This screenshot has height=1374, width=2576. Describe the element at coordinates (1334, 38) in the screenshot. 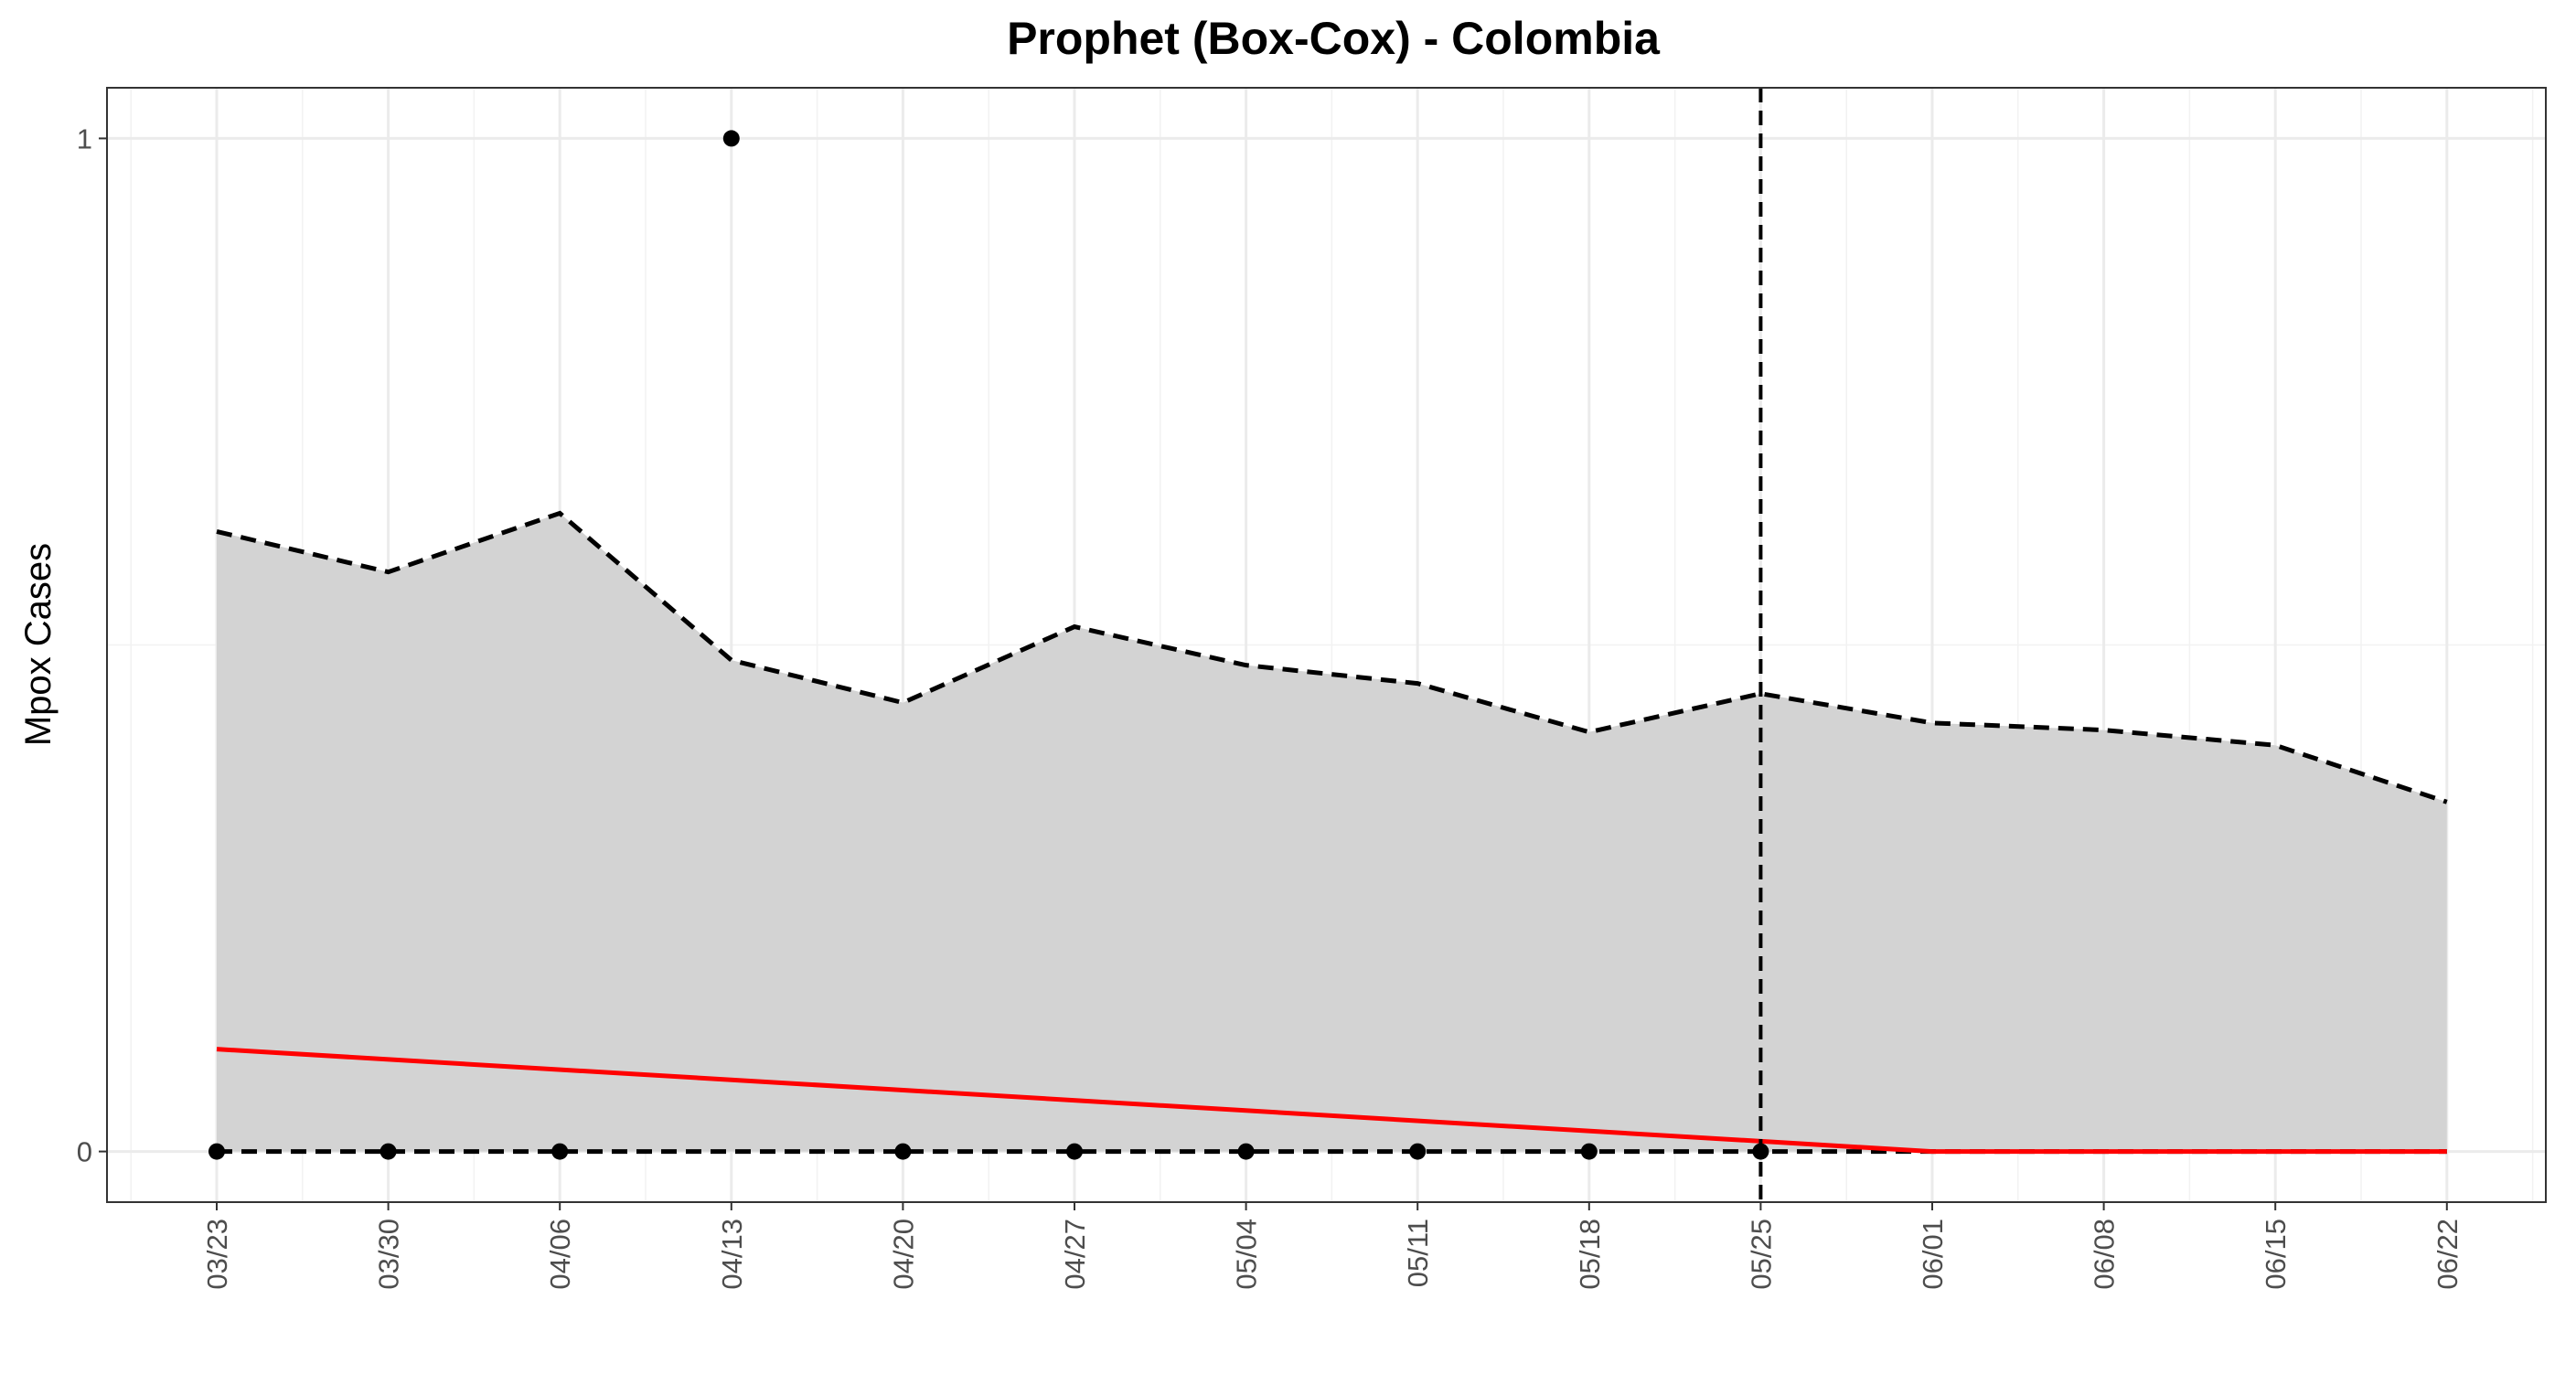

I see `chart-title: Prophet (Box-Cox) - Colombia` at that location.